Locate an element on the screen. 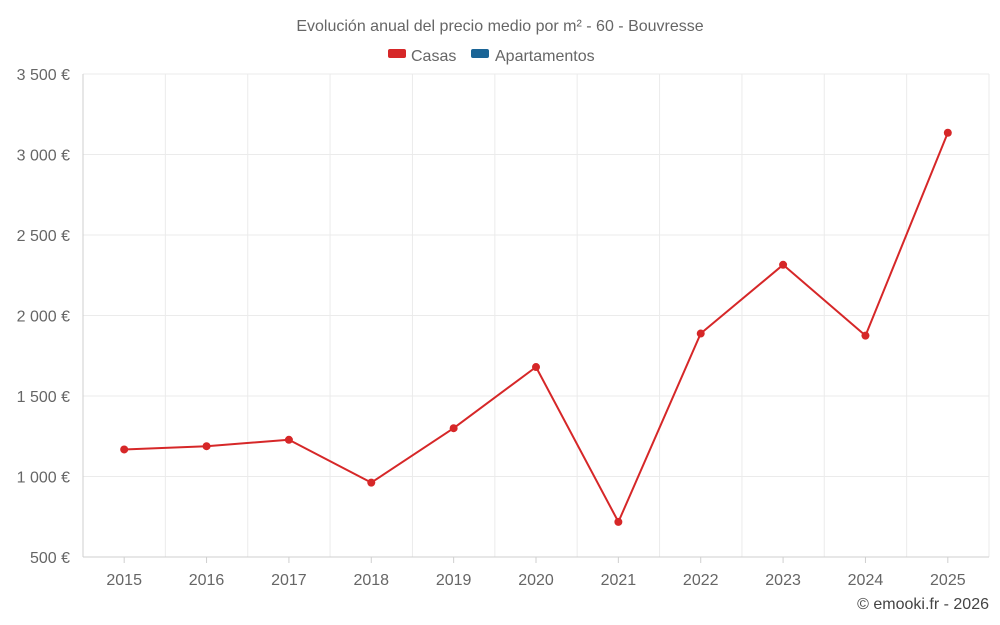 The width and height of the screenshot is (1000, 625). x-tick-label: 2015 is located at coordinates (124, 580).